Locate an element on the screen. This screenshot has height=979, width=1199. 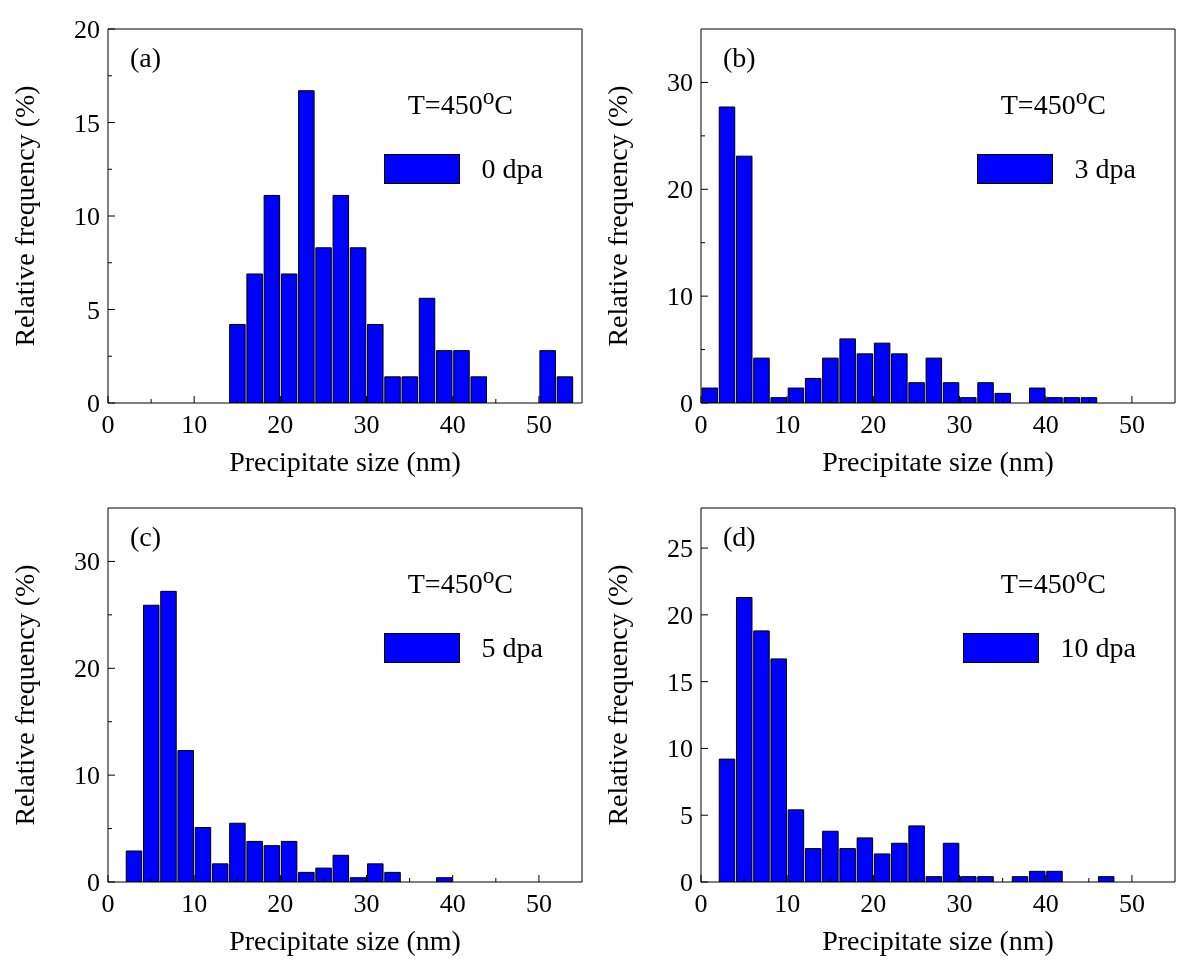
annotation: (a) is located at coordinates (146, 58).